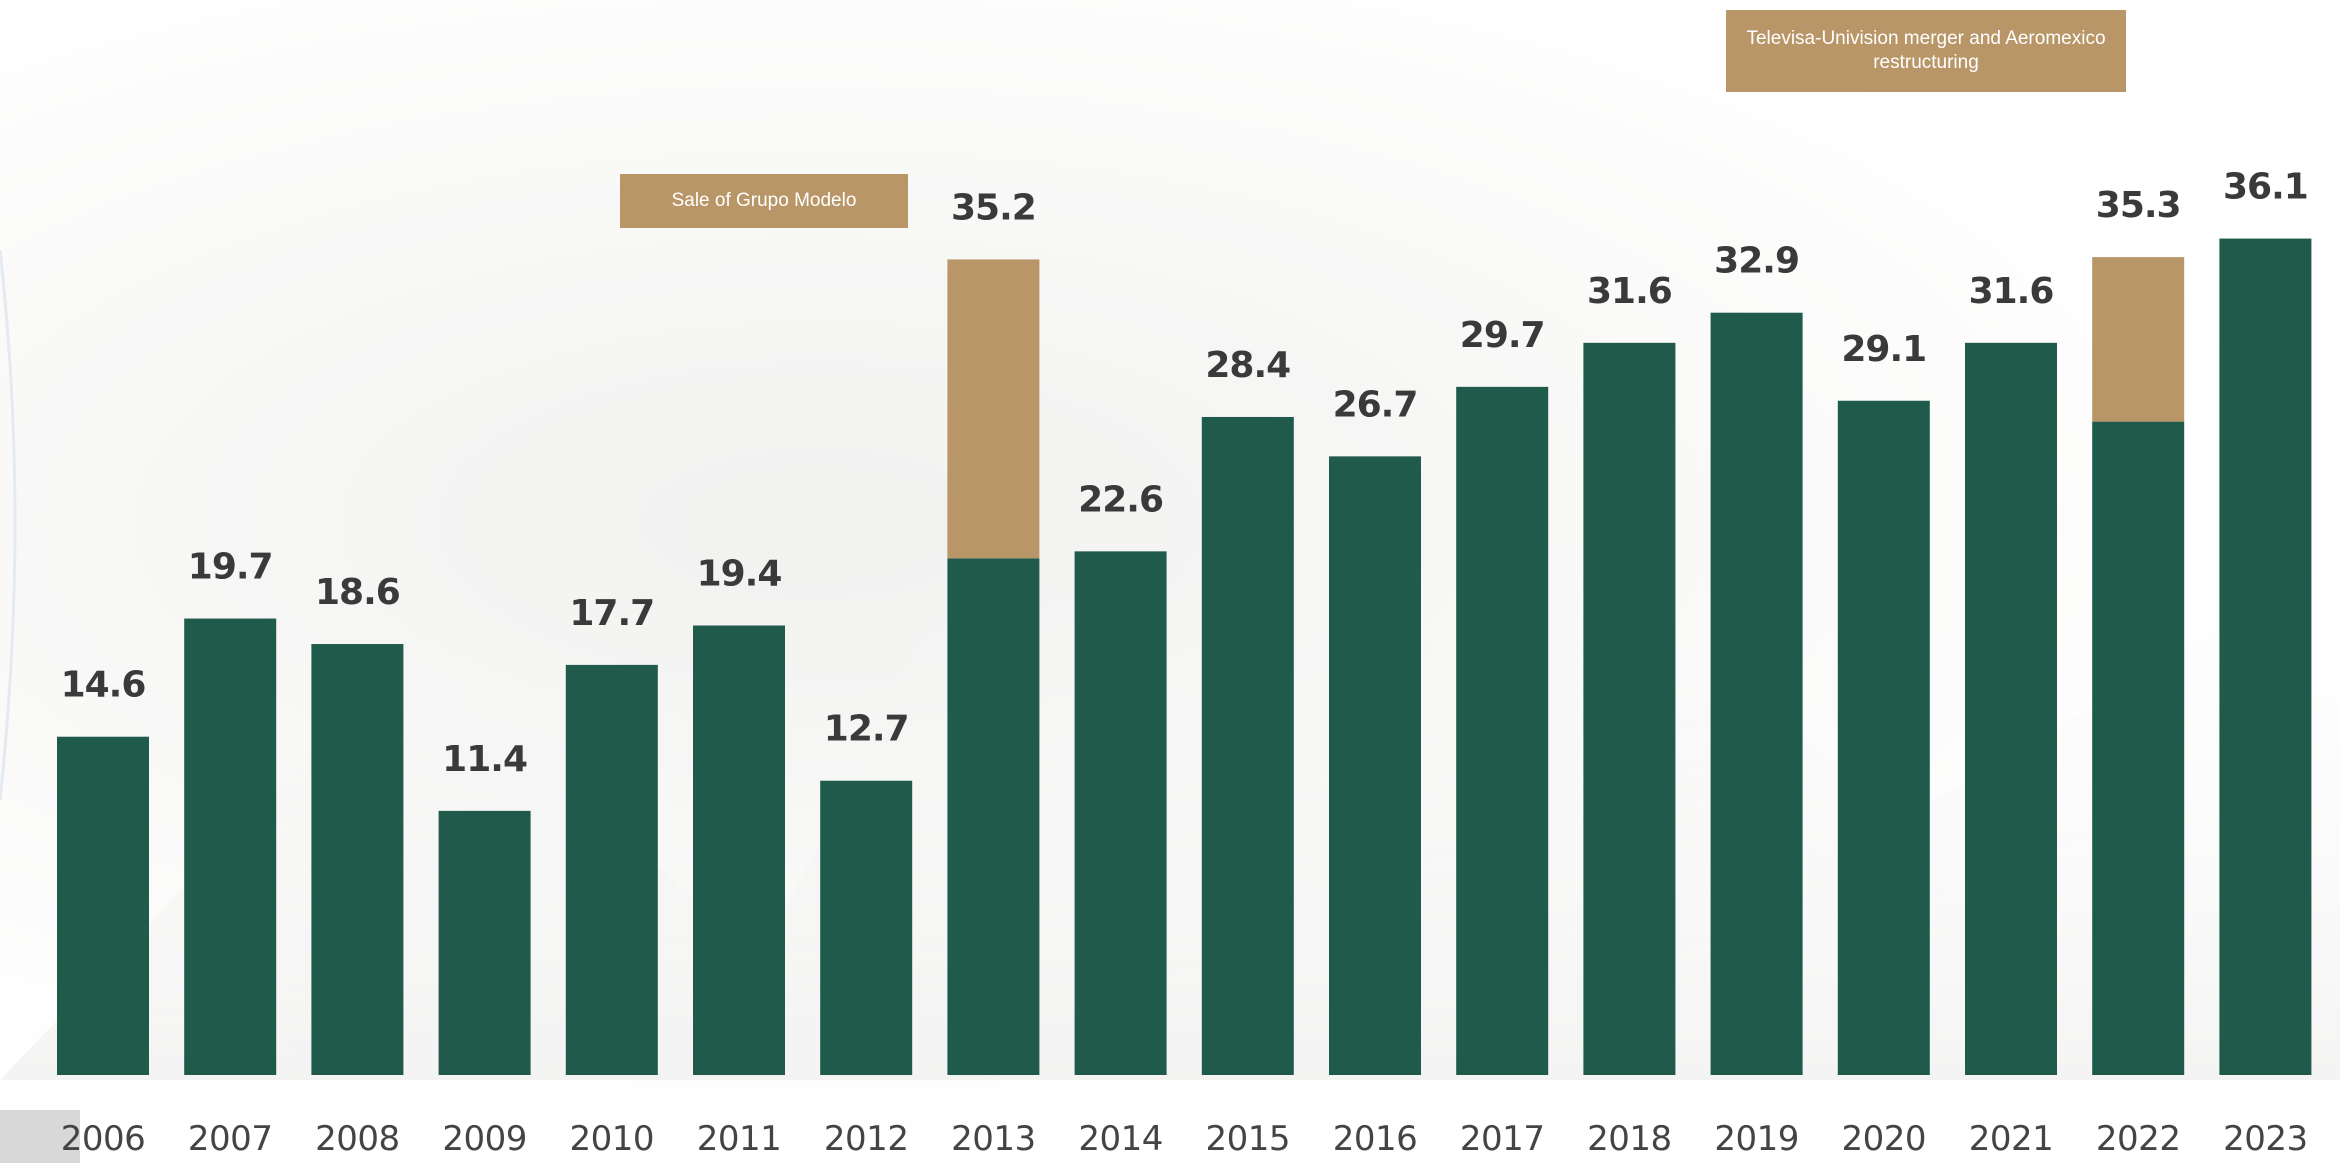  Describe the element at coordinates (1884, 1139) in the screenshot. I see `tick-label-2020: 2020` at that location.